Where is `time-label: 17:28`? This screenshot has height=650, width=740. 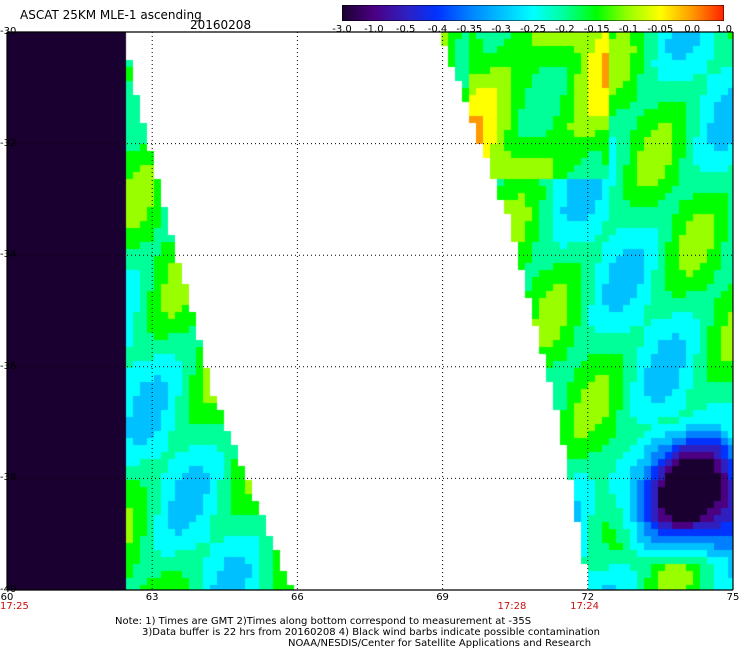
time-label: 17:28 is located at coordinates (512, 606).